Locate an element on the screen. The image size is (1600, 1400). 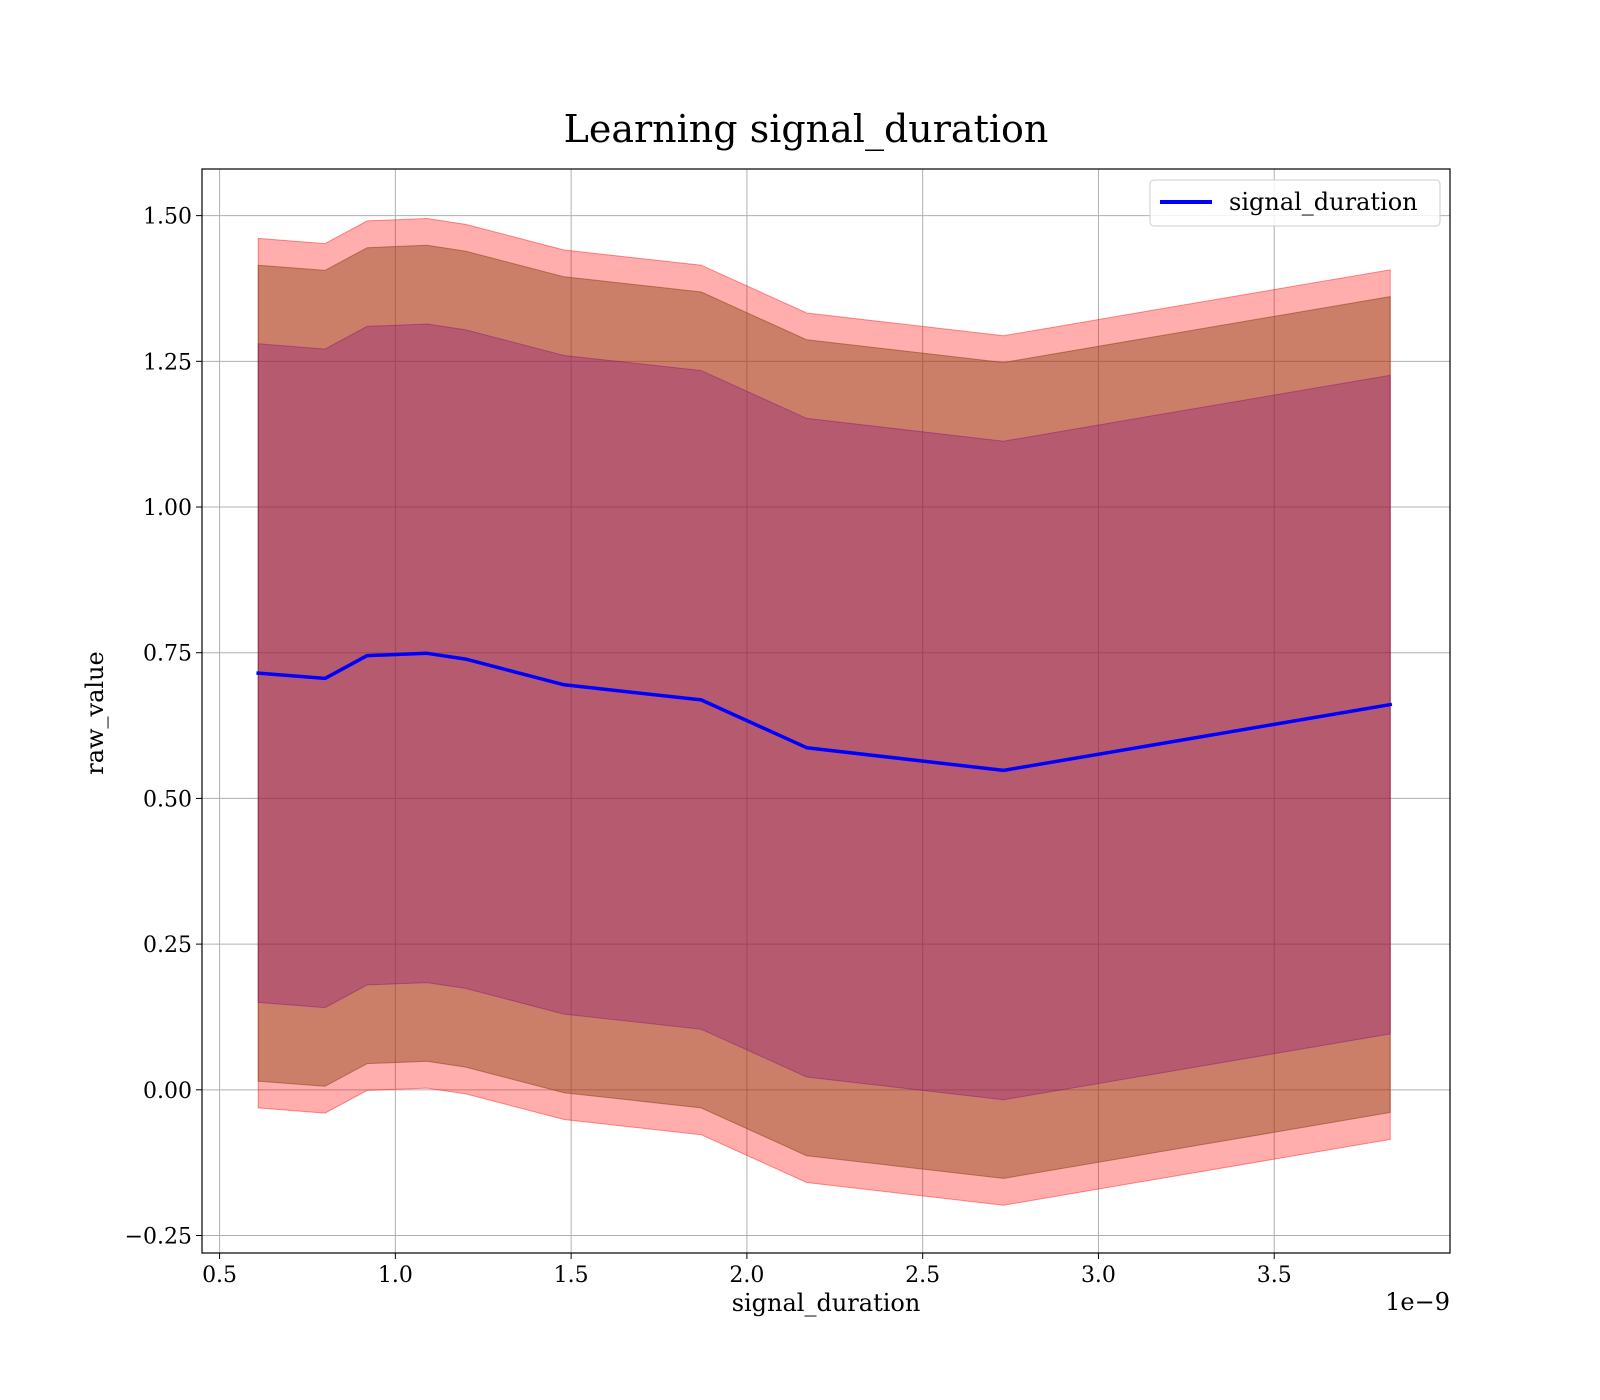
y-tick-label: −0.25 is located at coordinates (158, 1237).